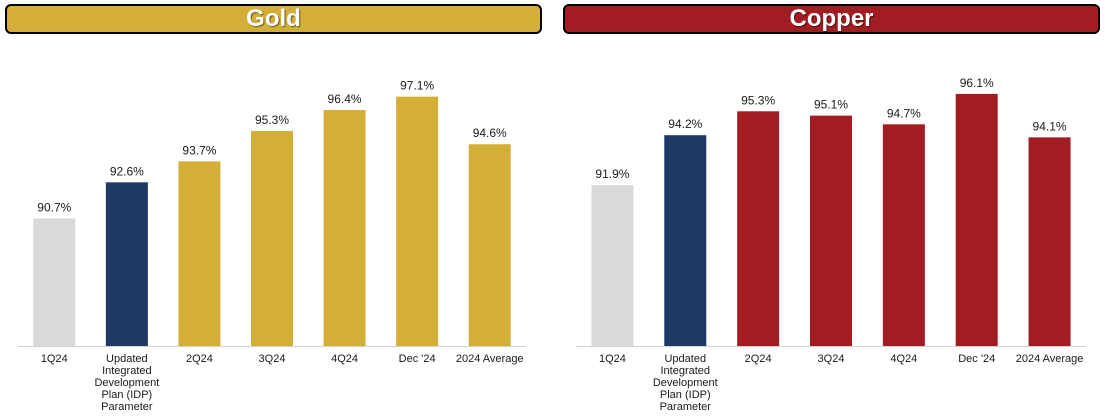  What do you see at coordinates (417, 86) in the screenshot?
I see `gold-value-label-5: 97.1%` at bounding box center [417, 86].